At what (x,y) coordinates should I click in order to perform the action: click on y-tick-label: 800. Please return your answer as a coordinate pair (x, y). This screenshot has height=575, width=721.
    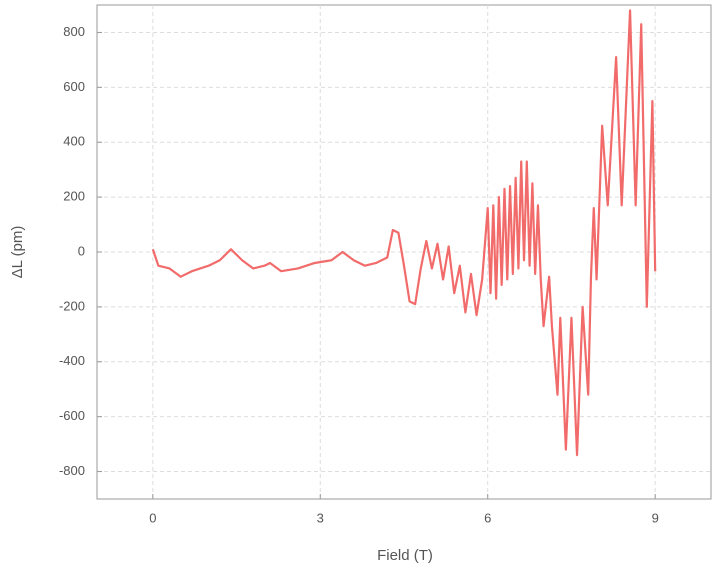
    Looking at the image, I should click on (74, 31).